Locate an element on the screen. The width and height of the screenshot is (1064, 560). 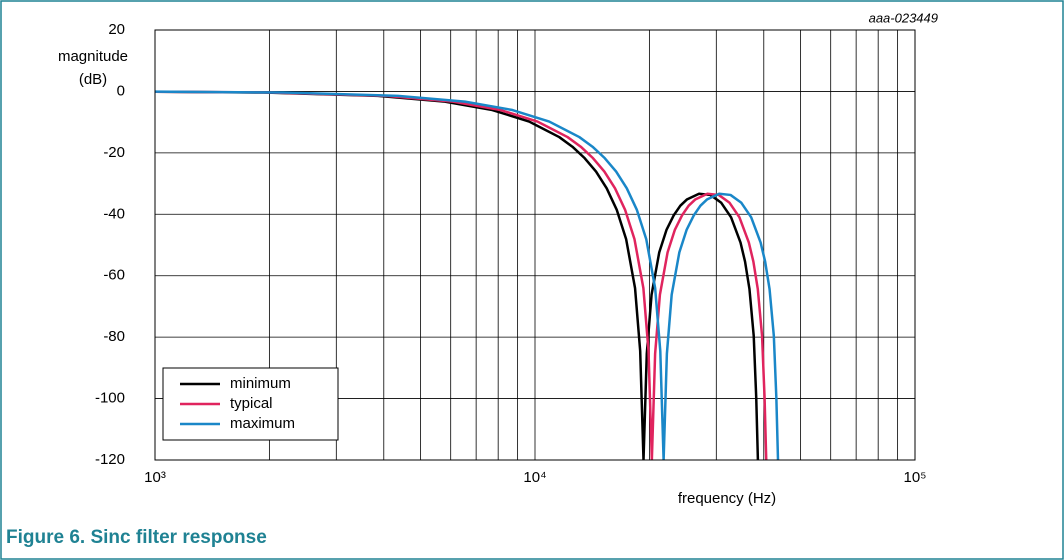
y-tick-label: 0 is located at coordinates (121, 90).